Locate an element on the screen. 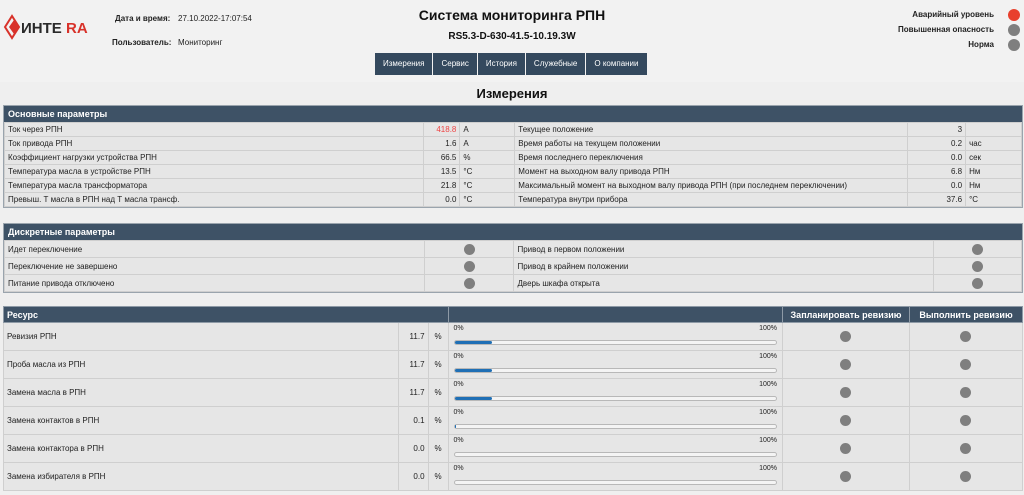 This screenshot has height=495, width=1024. nav-history: История is located at coordinates (501, 64).